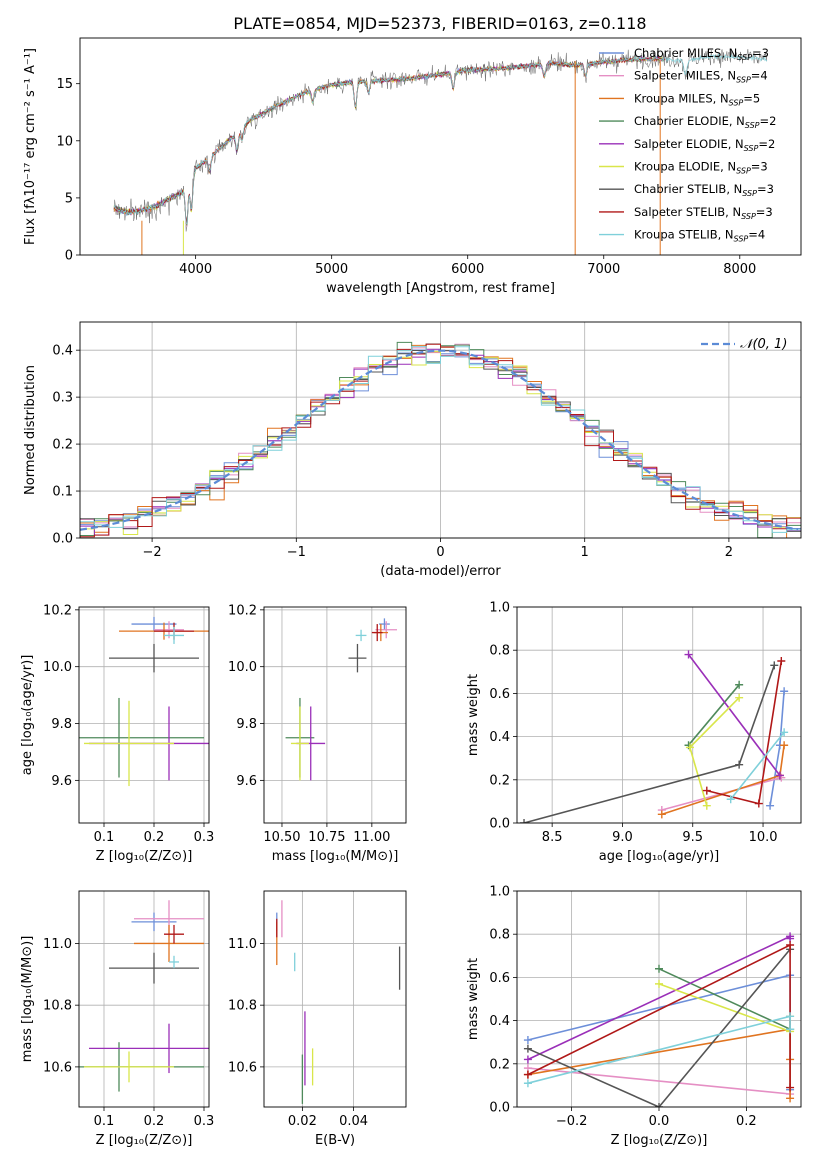 Image resolution: width=819 pixels, height=1174 pixels. I want to click on residual-histogram, so click(440, 440).